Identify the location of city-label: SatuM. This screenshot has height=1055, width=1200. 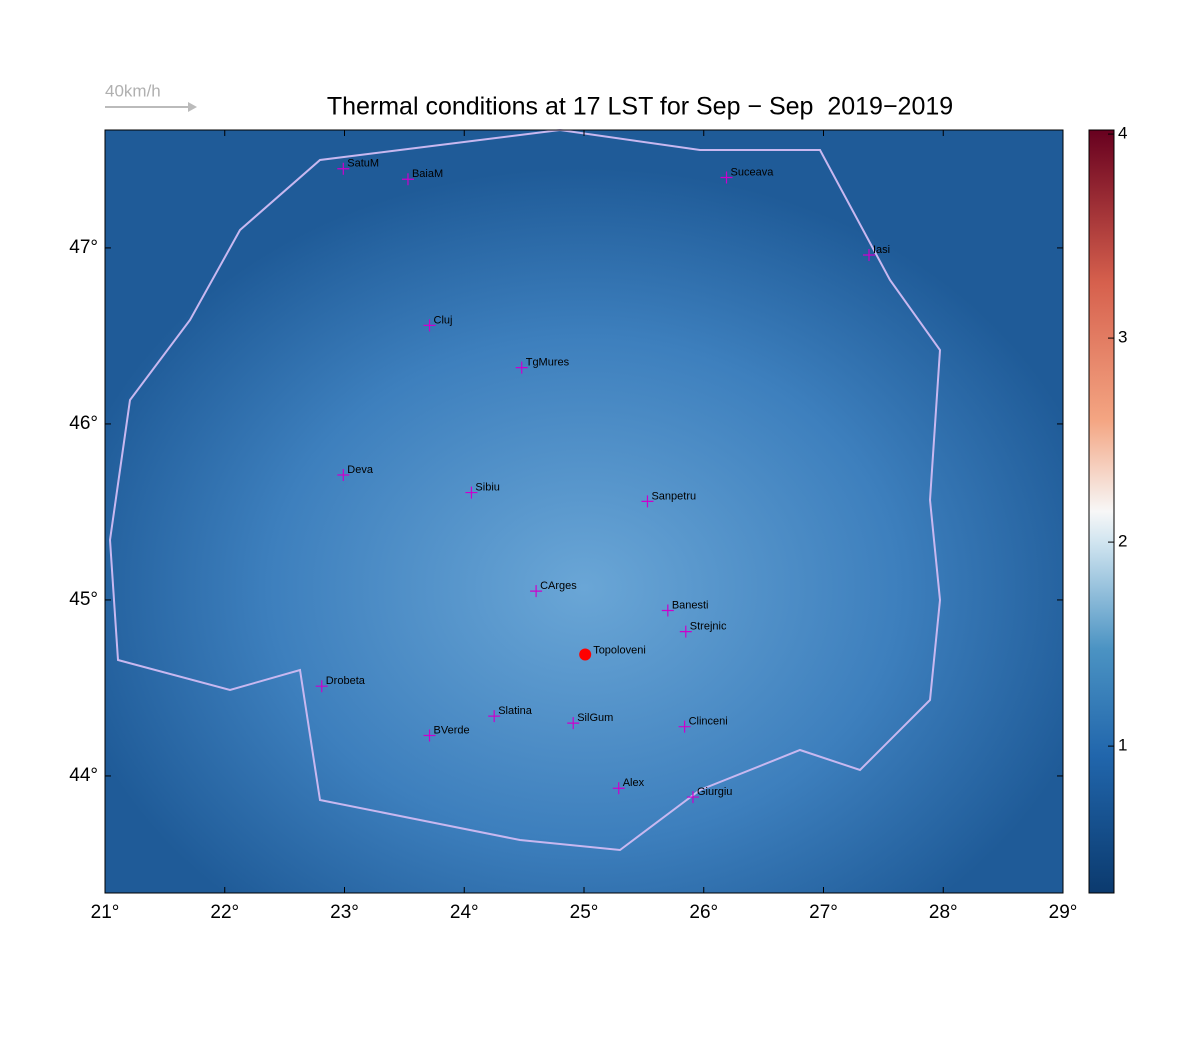
(363, 164).